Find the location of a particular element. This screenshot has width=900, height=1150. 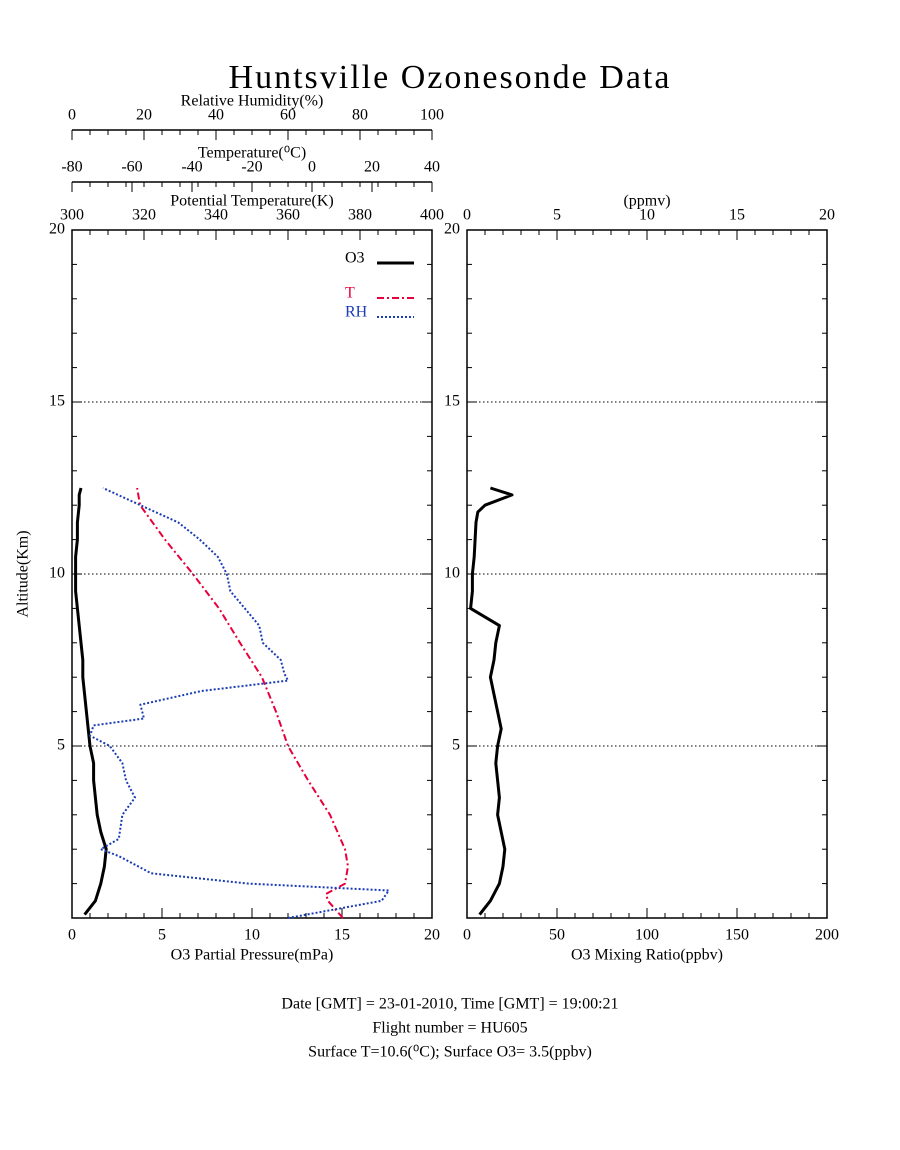

top-tick-label: 80 is located at coordinates (360, 115).